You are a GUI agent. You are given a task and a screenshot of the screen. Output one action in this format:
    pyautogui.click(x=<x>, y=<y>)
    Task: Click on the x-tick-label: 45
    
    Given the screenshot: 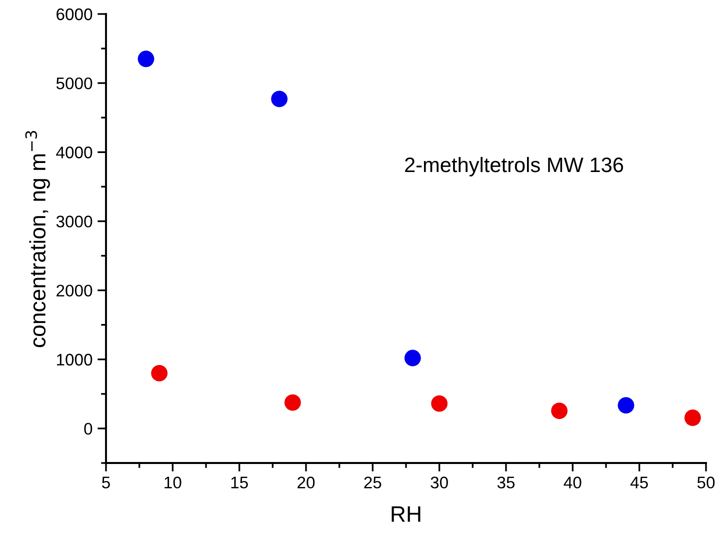 What is the action you would take?
    pyautogui.click(x=639, y=482)
    